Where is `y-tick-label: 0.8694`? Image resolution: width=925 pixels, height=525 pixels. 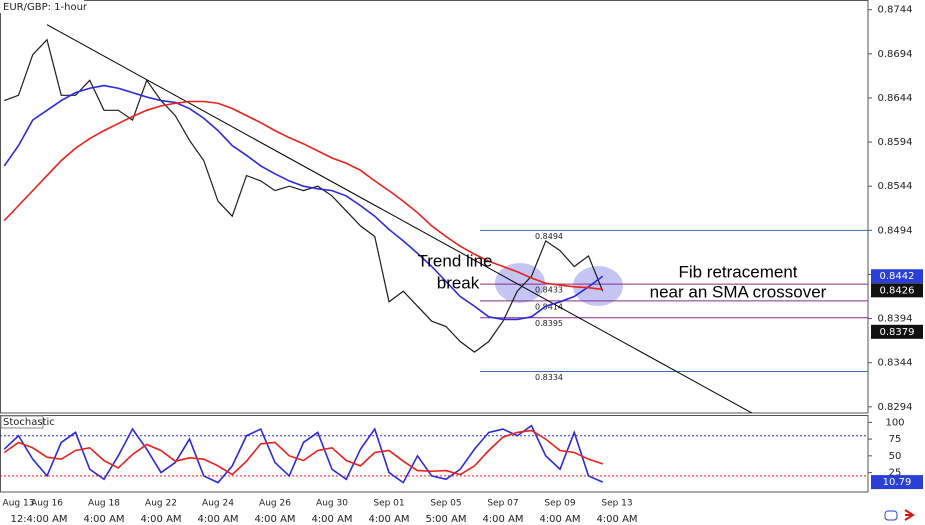 y-tick-label: 0.8694 is located at coordinates (895, 54).